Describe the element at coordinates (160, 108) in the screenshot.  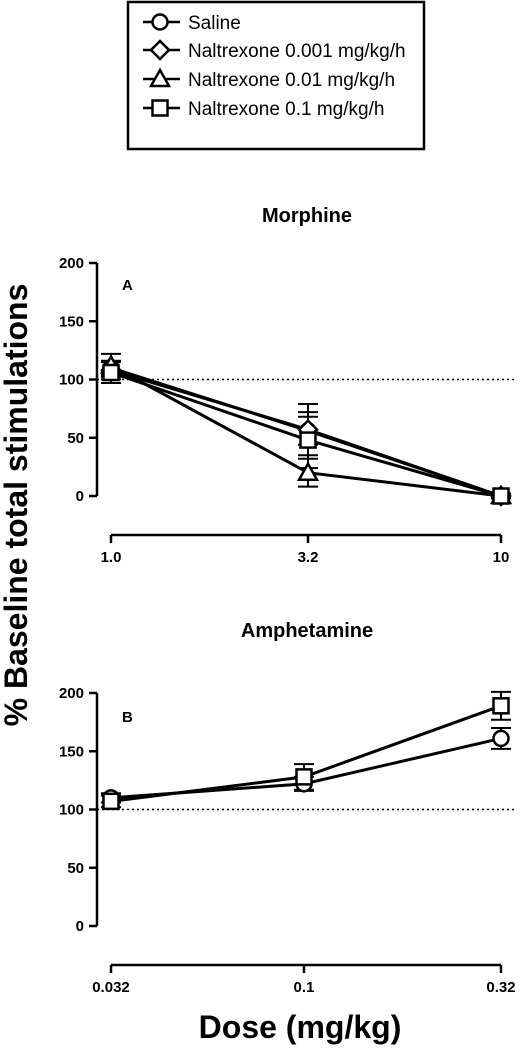
I see `legend-marker-naltrexone-0-1-mg-kg-h` at that location.